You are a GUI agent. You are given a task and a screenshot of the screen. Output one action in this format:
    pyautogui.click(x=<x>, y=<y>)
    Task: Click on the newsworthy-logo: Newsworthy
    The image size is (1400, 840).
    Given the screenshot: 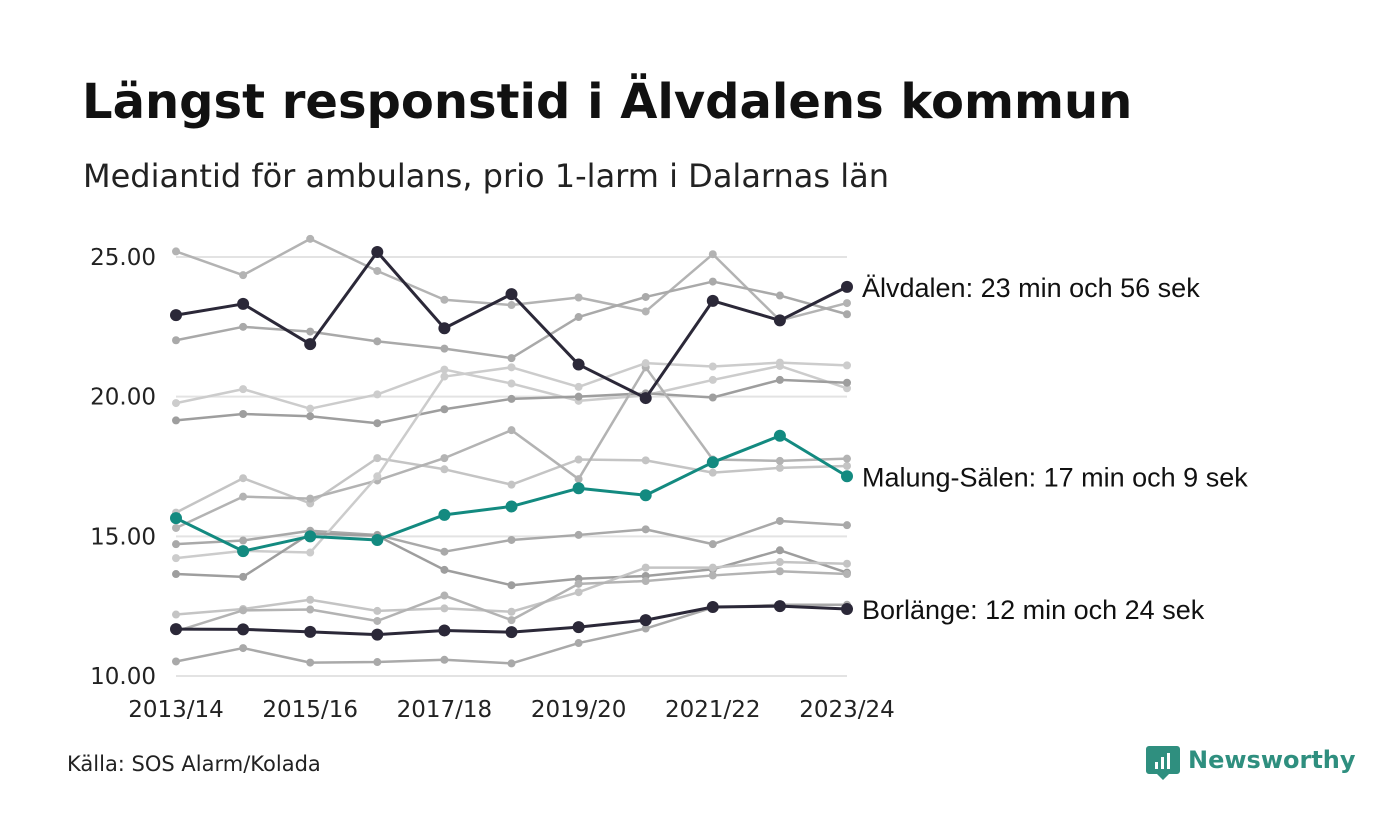 What is the action you would take?
    pyautogui.click(x=1251, y=763)
    